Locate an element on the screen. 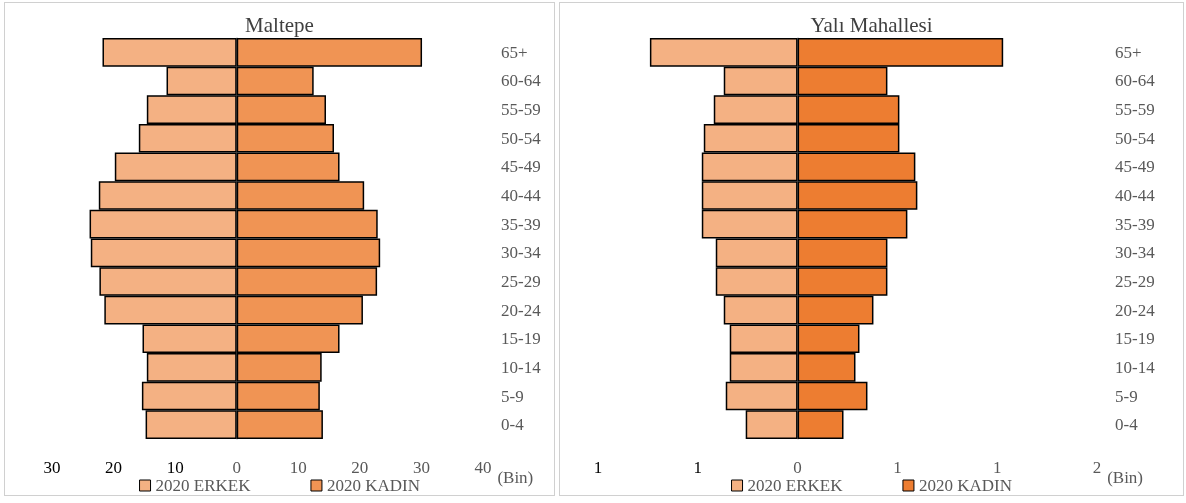  chart-title: Yalı Mahallesi is located at coordinates (871, 24).